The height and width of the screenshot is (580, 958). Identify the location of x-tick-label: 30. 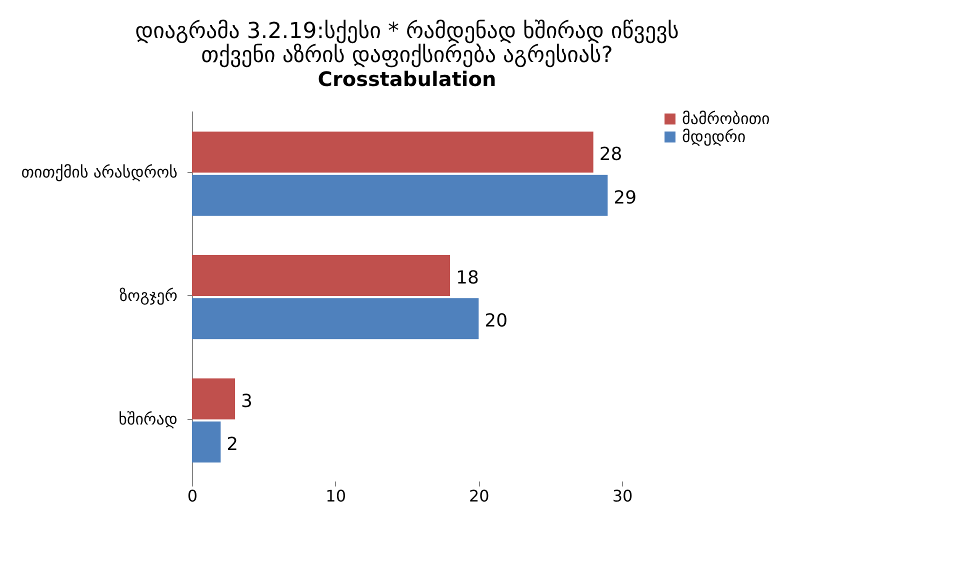
(622, 496).